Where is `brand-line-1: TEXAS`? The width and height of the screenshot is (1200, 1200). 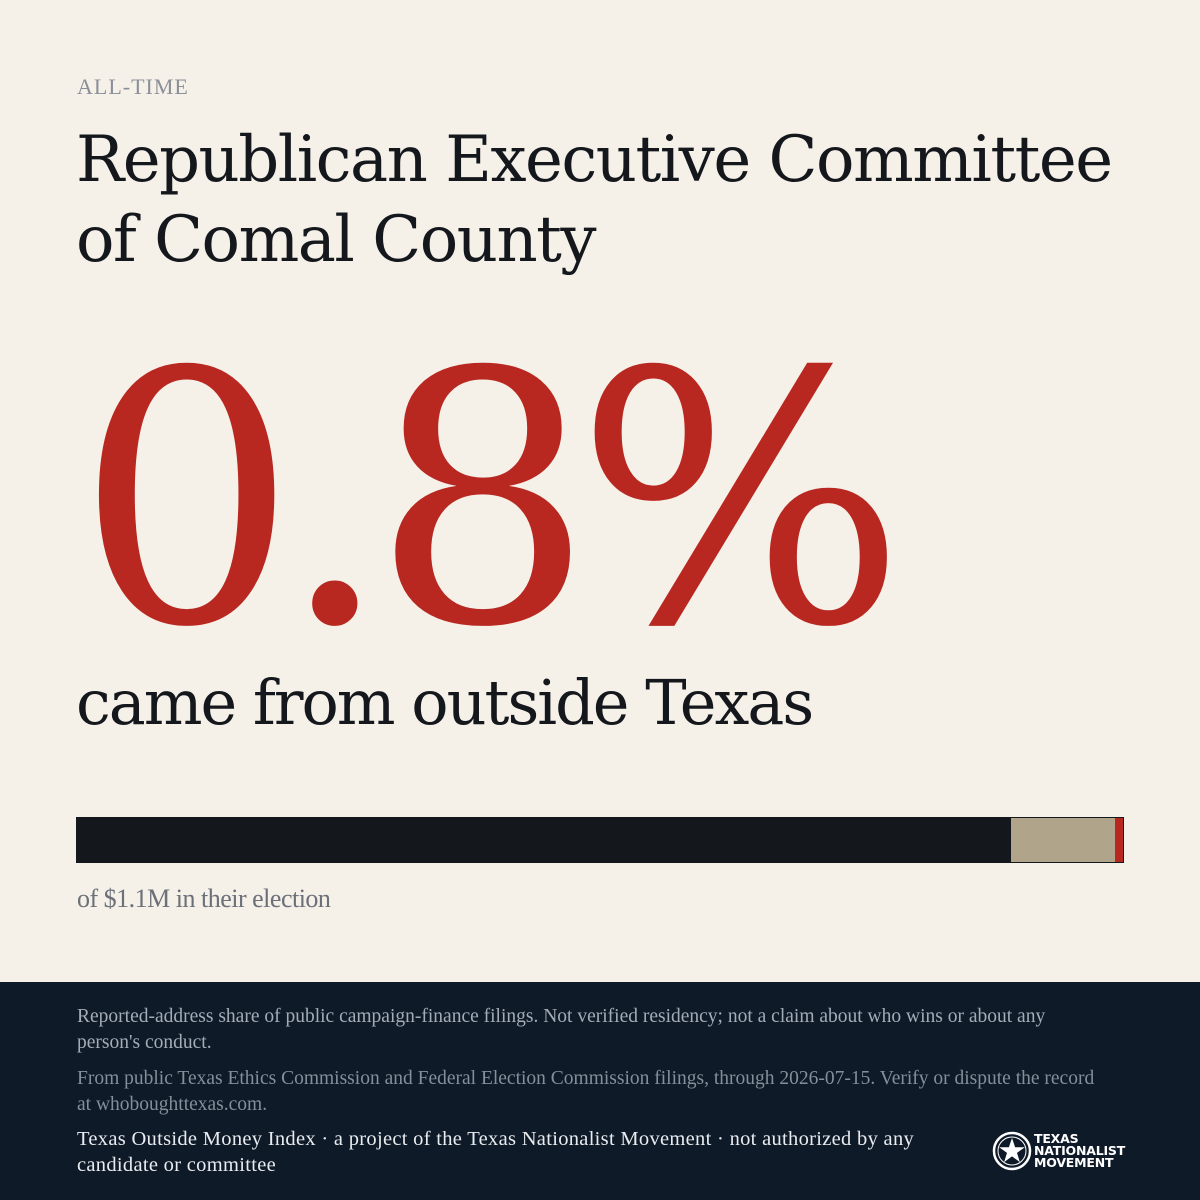
brand-line-1: TEXAS is located at coordinates (1056, 1138).